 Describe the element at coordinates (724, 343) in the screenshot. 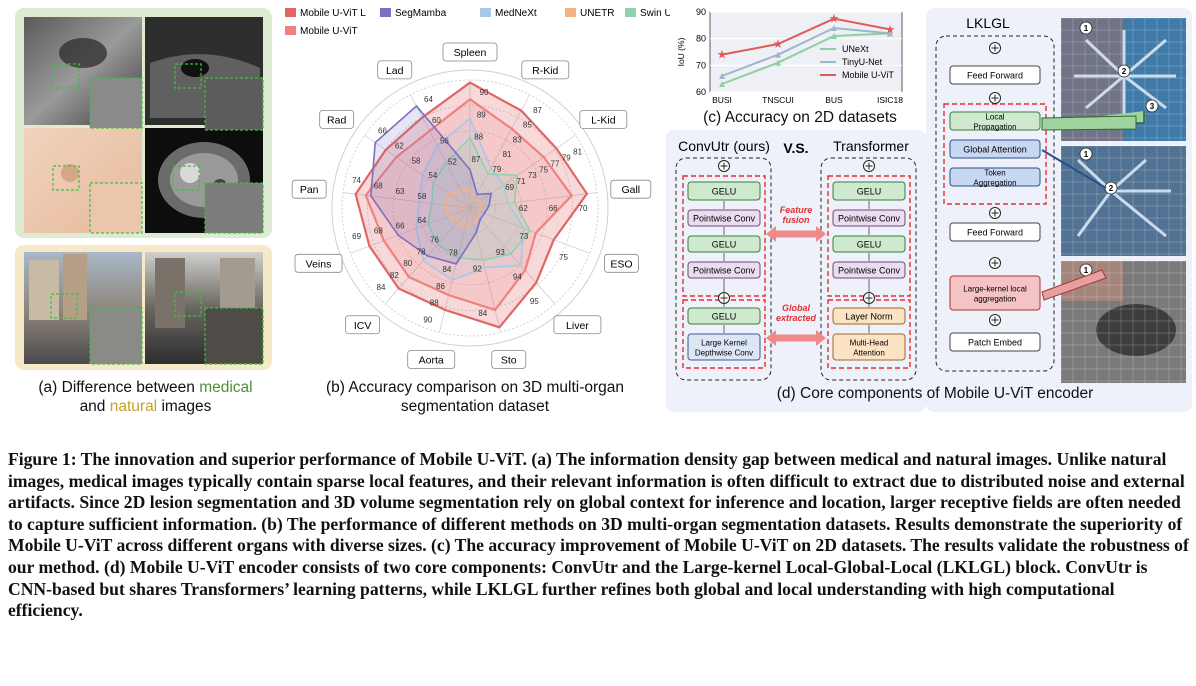

I see `block-label: Large Kernel` at that location.